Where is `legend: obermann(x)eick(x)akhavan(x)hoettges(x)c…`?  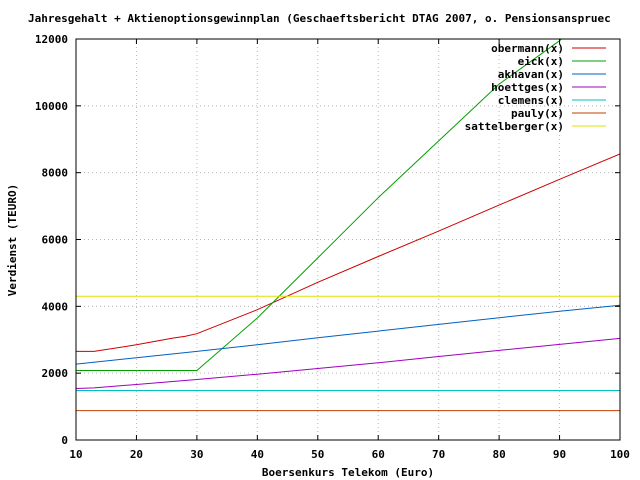
legend: obermann(x)eick(x)akhavan(x)hoettges(x)c… is located at coordinates (535, 87).